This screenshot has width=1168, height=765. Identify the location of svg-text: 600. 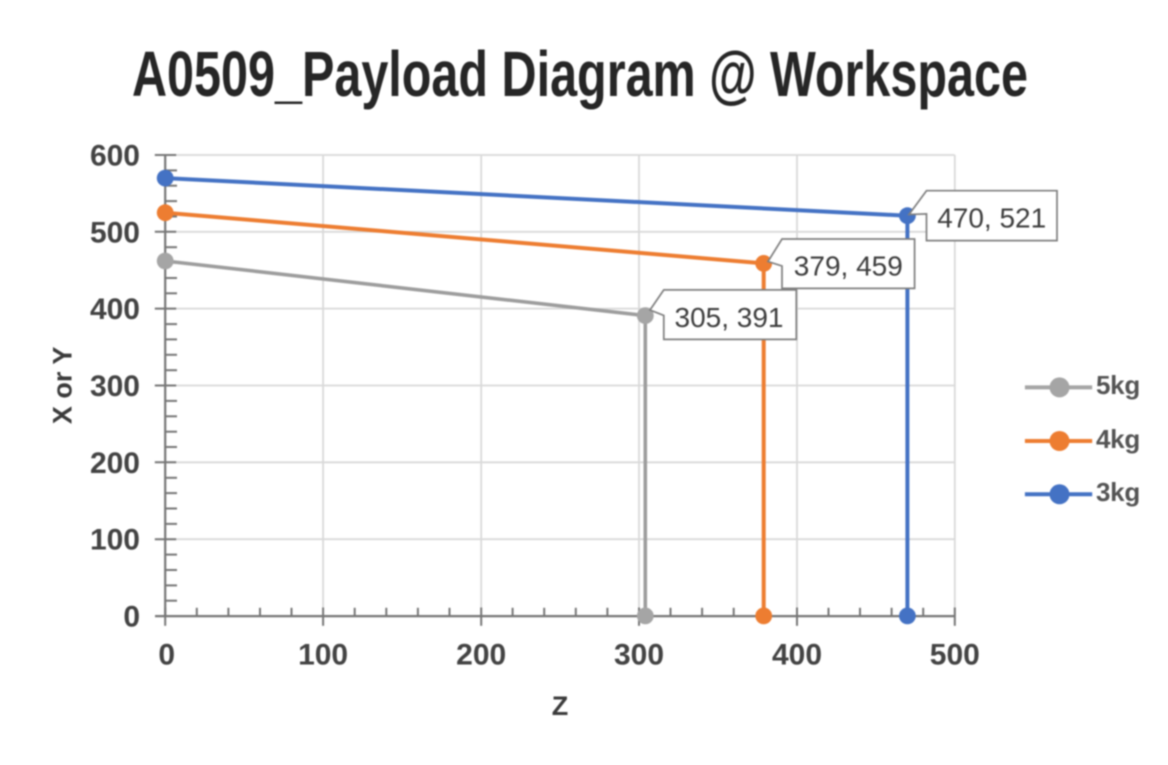
(115, 156).